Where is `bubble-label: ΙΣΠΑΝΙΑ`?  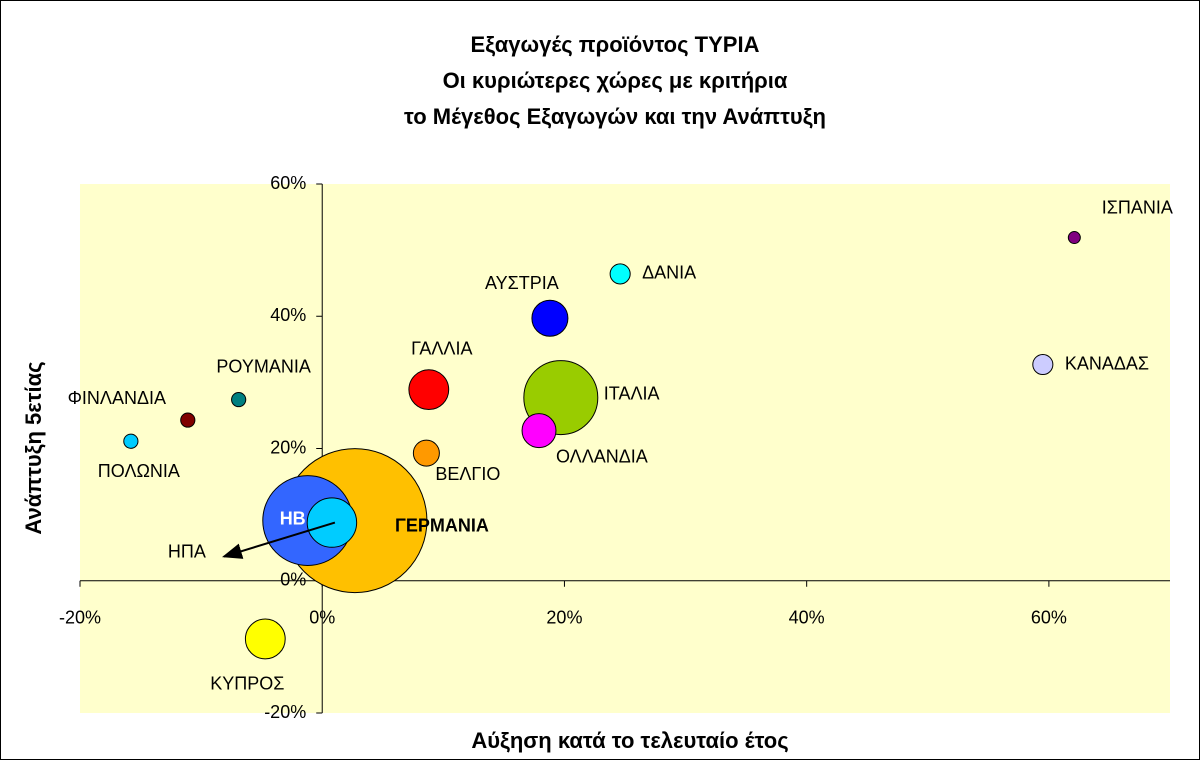 bubble-label: ΙΣΠΑΝΙΑ is located at coordinates (1137, 207).